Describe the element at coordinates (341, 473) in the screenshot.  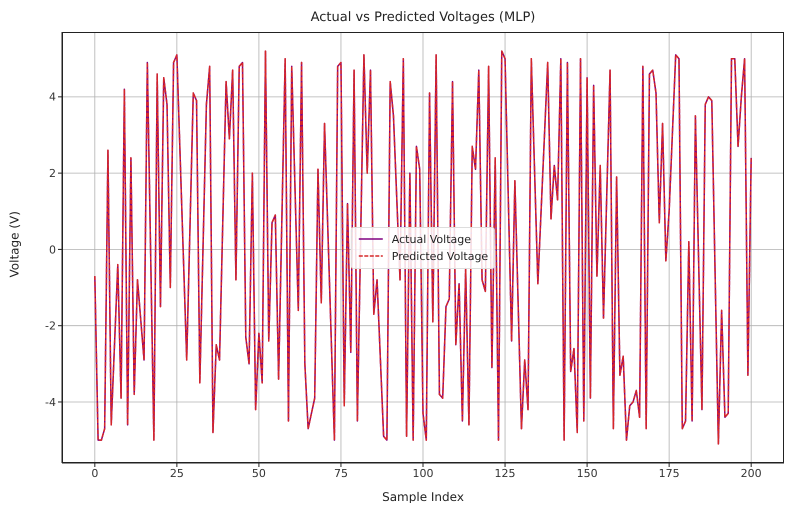
I see `x-tick-label: 75` at that location.